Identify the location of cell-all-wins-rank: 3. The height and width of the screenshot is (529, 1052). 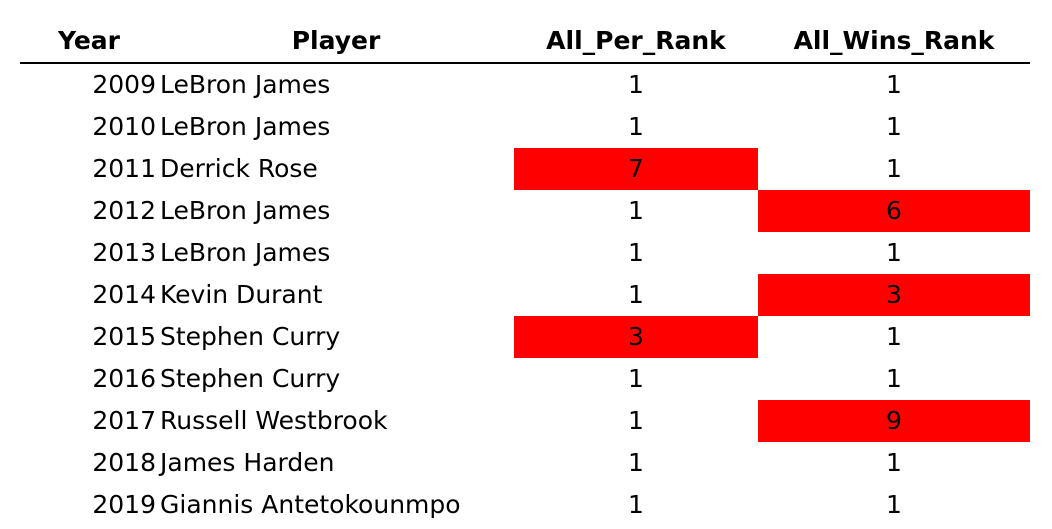
(894, 295).